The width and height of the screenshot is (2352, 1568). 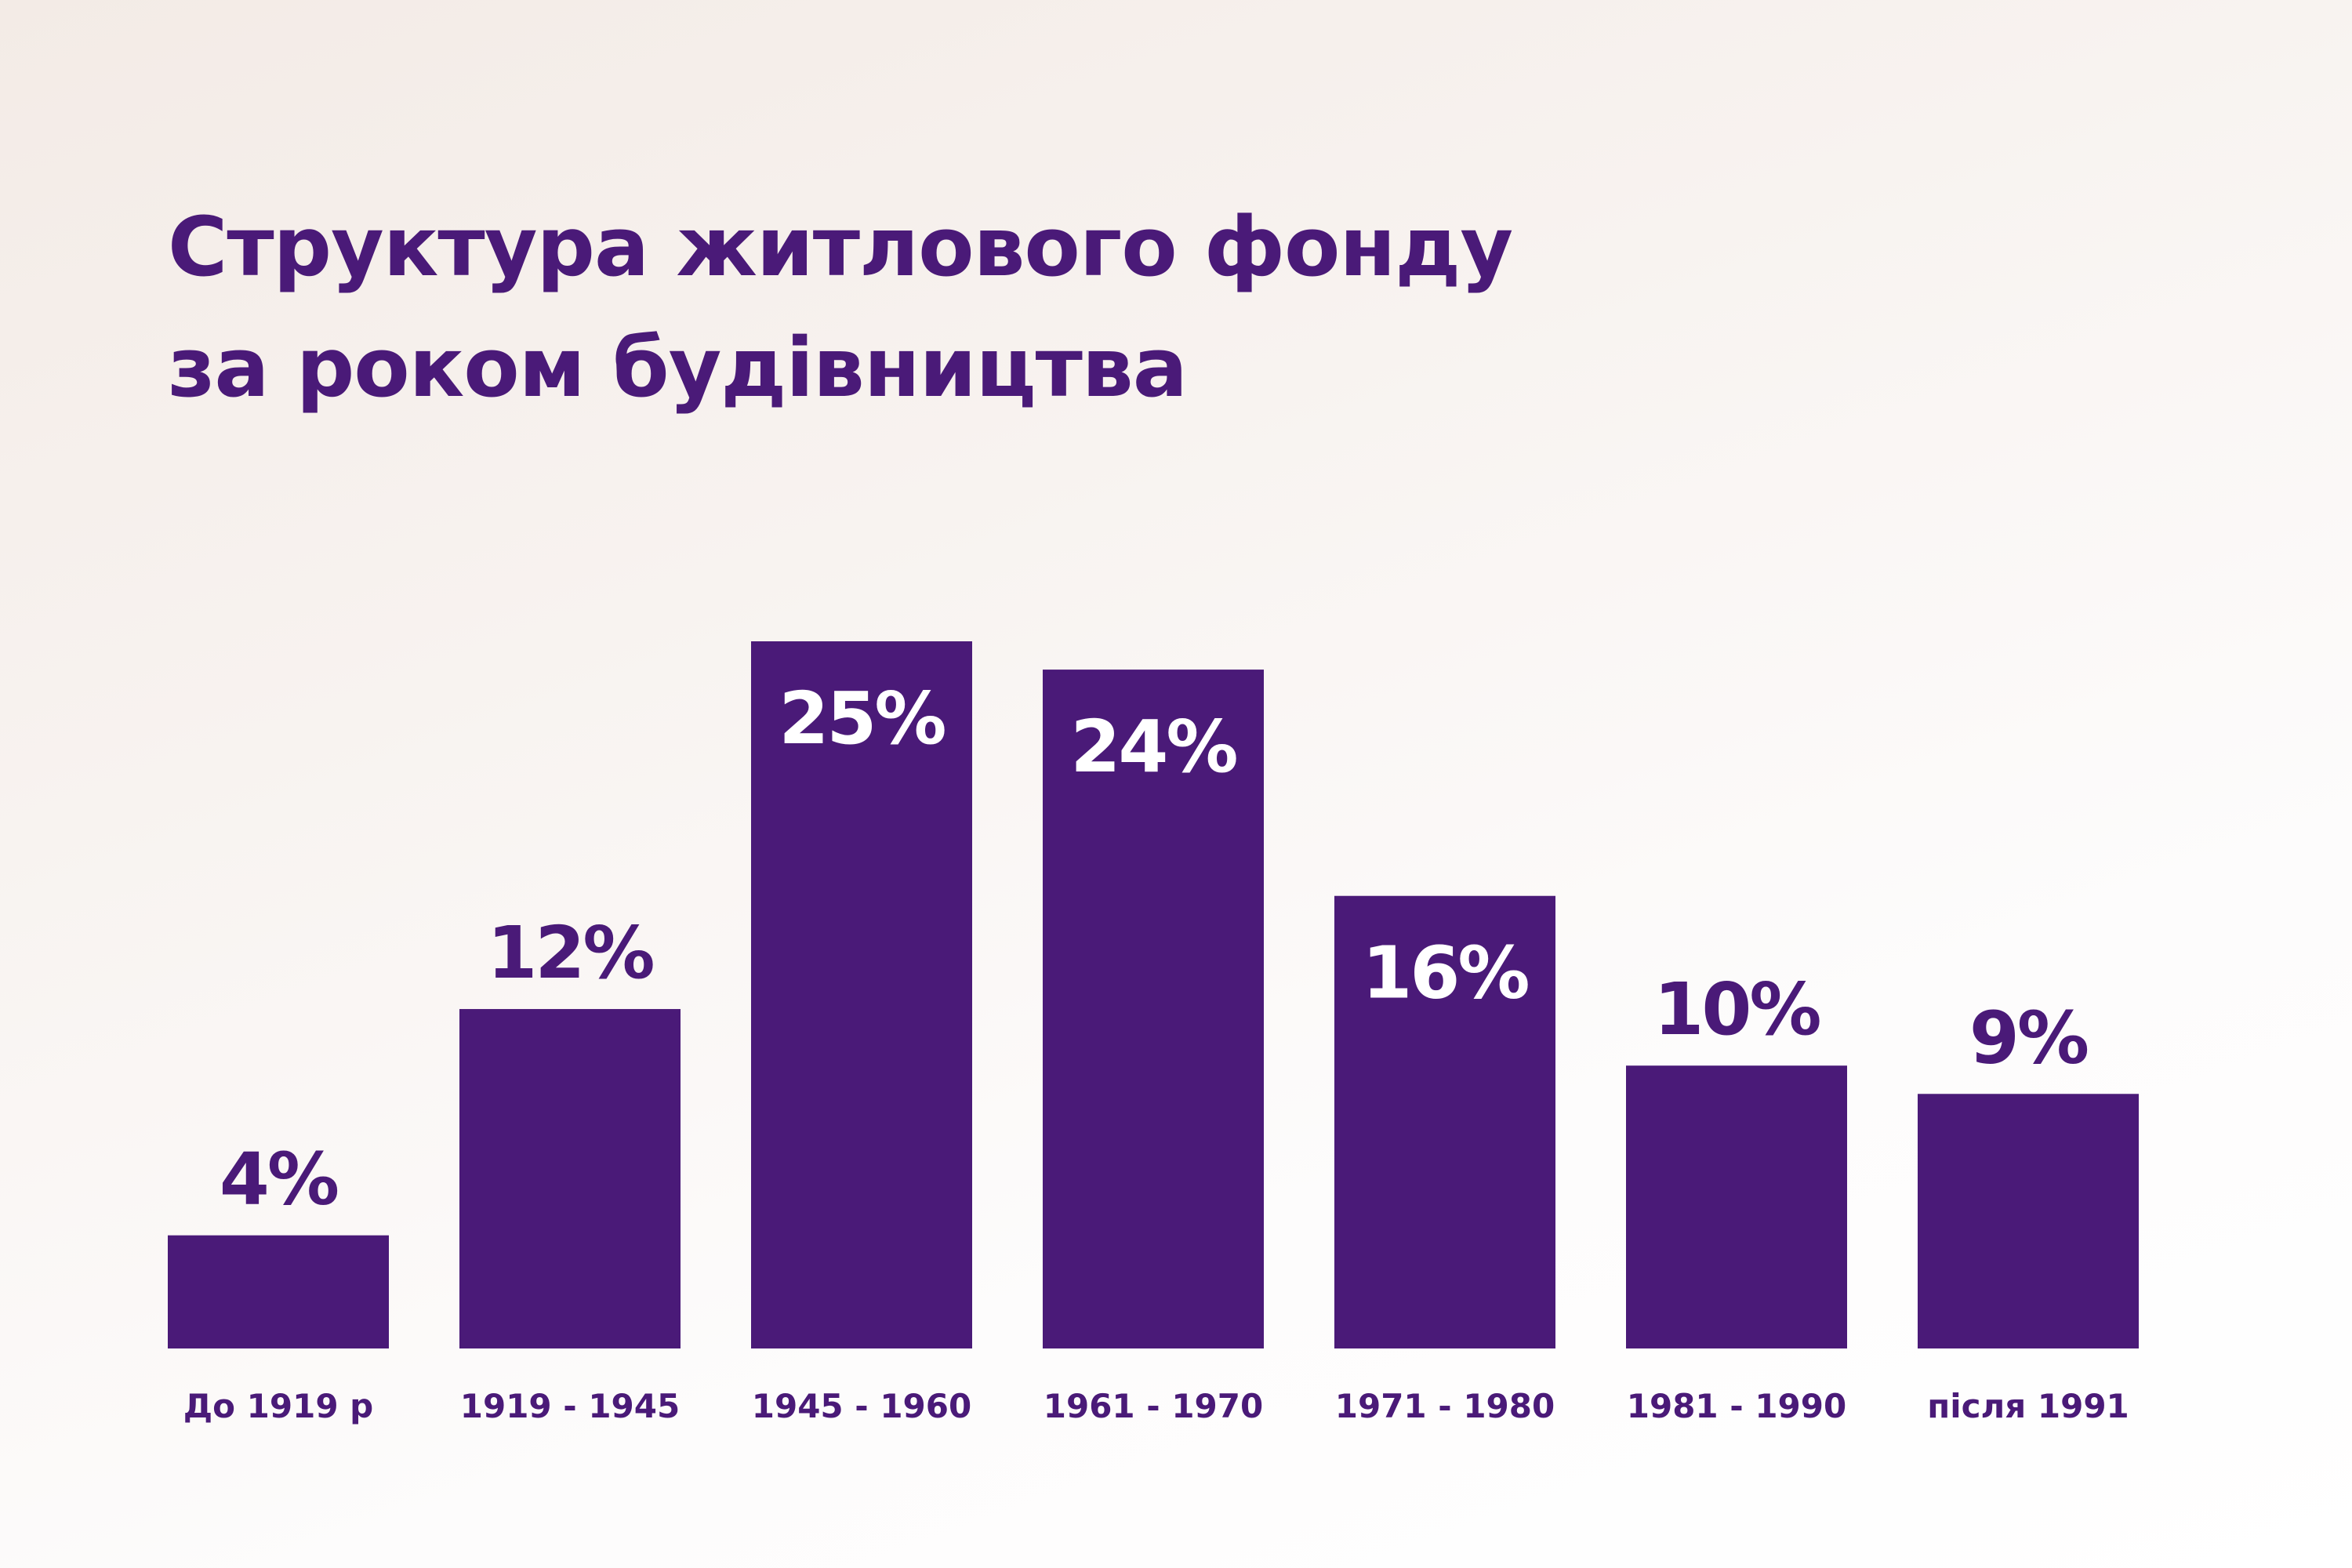 I want to click on bar-1981-1990, so click(x=1737, y=1206).